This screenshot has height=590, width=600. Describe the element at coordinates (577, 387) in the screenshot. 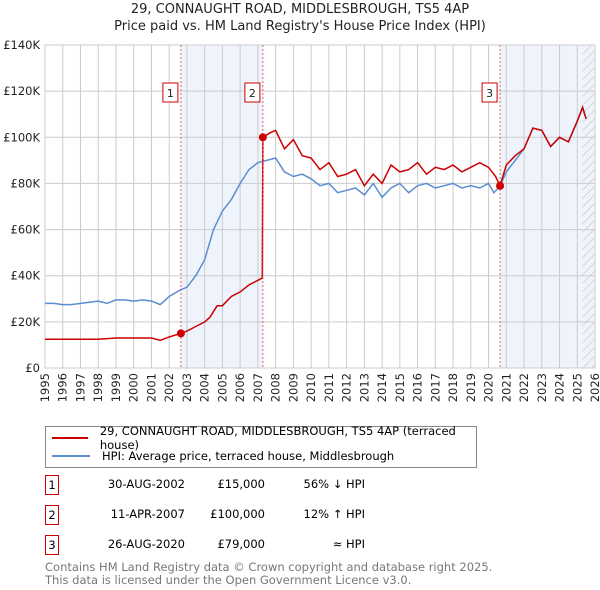

I see `x-tick-label: 2025` at that location.